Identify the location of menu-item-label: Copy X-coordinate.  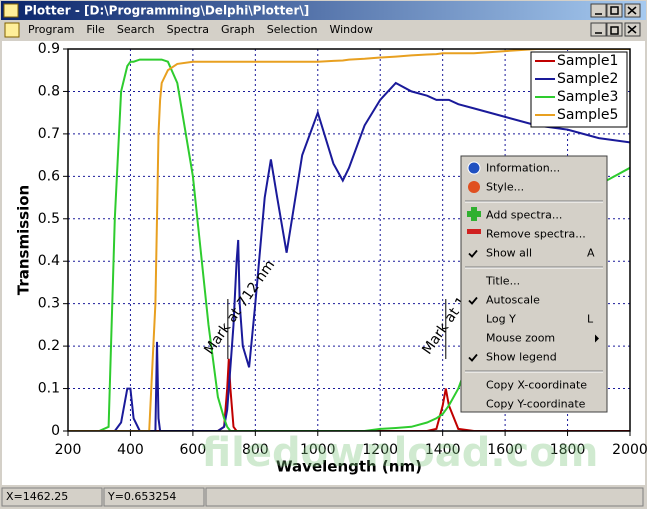
(536, 385).